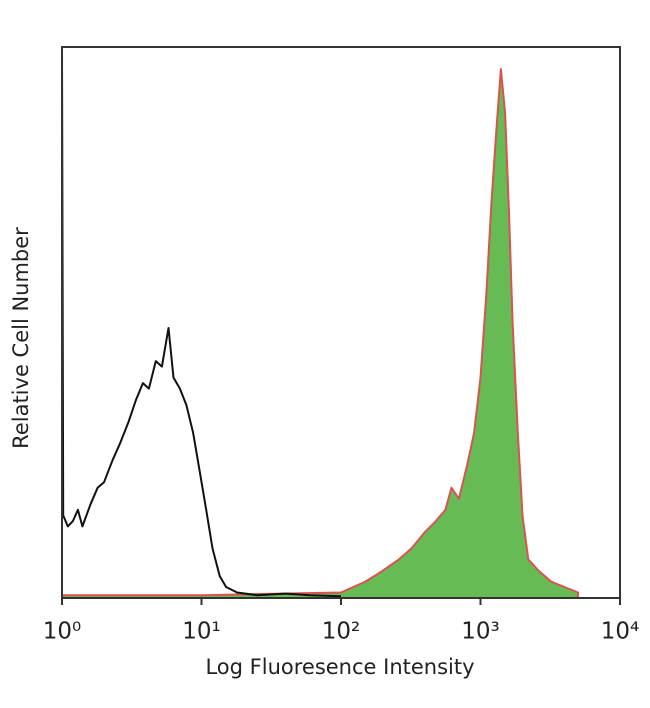 This screenshot has height=708, width=650. I want to click on x-tick-label: 10², so click(341, 632).